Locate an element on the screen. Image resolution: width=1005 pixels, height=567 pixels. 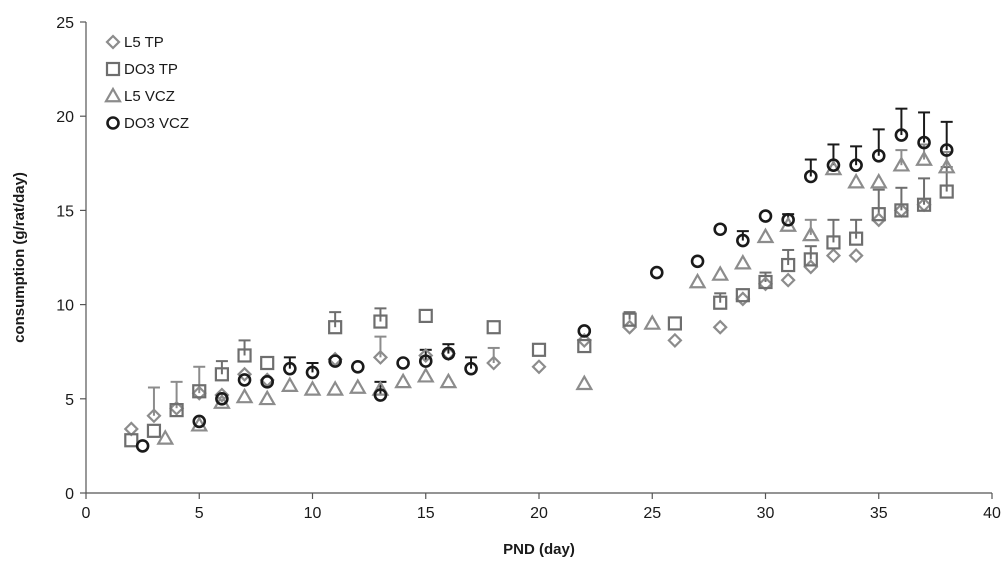
y-tick-label: 0 is located at coordinates (69, 494).